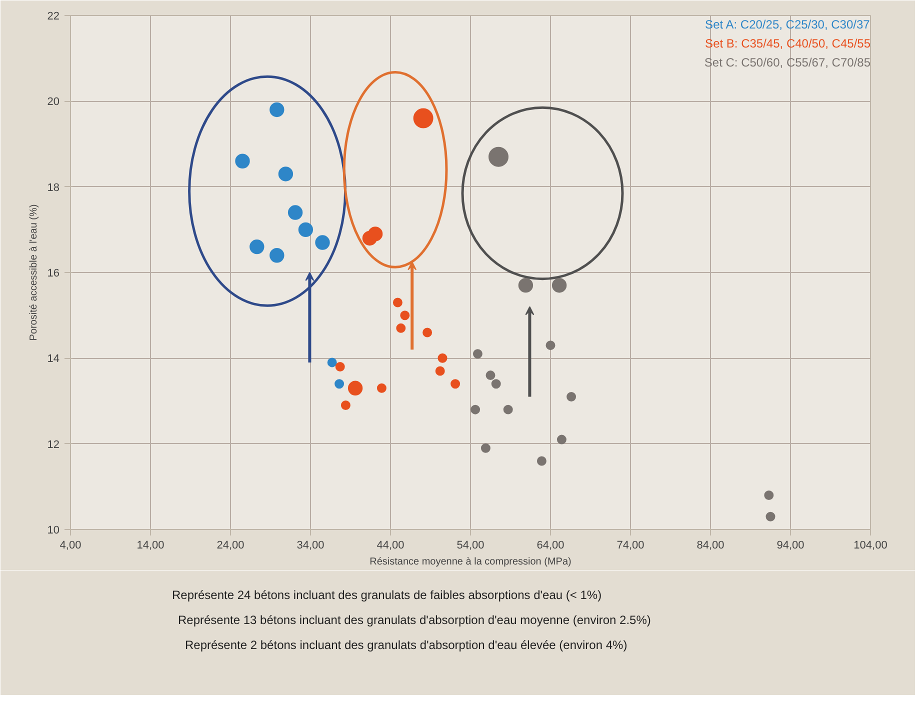 This screenshot has height=703, width=919. Describe the element at coordinates (53, 359) in the screenshot. I see `y-tick-label: 14` at that location.